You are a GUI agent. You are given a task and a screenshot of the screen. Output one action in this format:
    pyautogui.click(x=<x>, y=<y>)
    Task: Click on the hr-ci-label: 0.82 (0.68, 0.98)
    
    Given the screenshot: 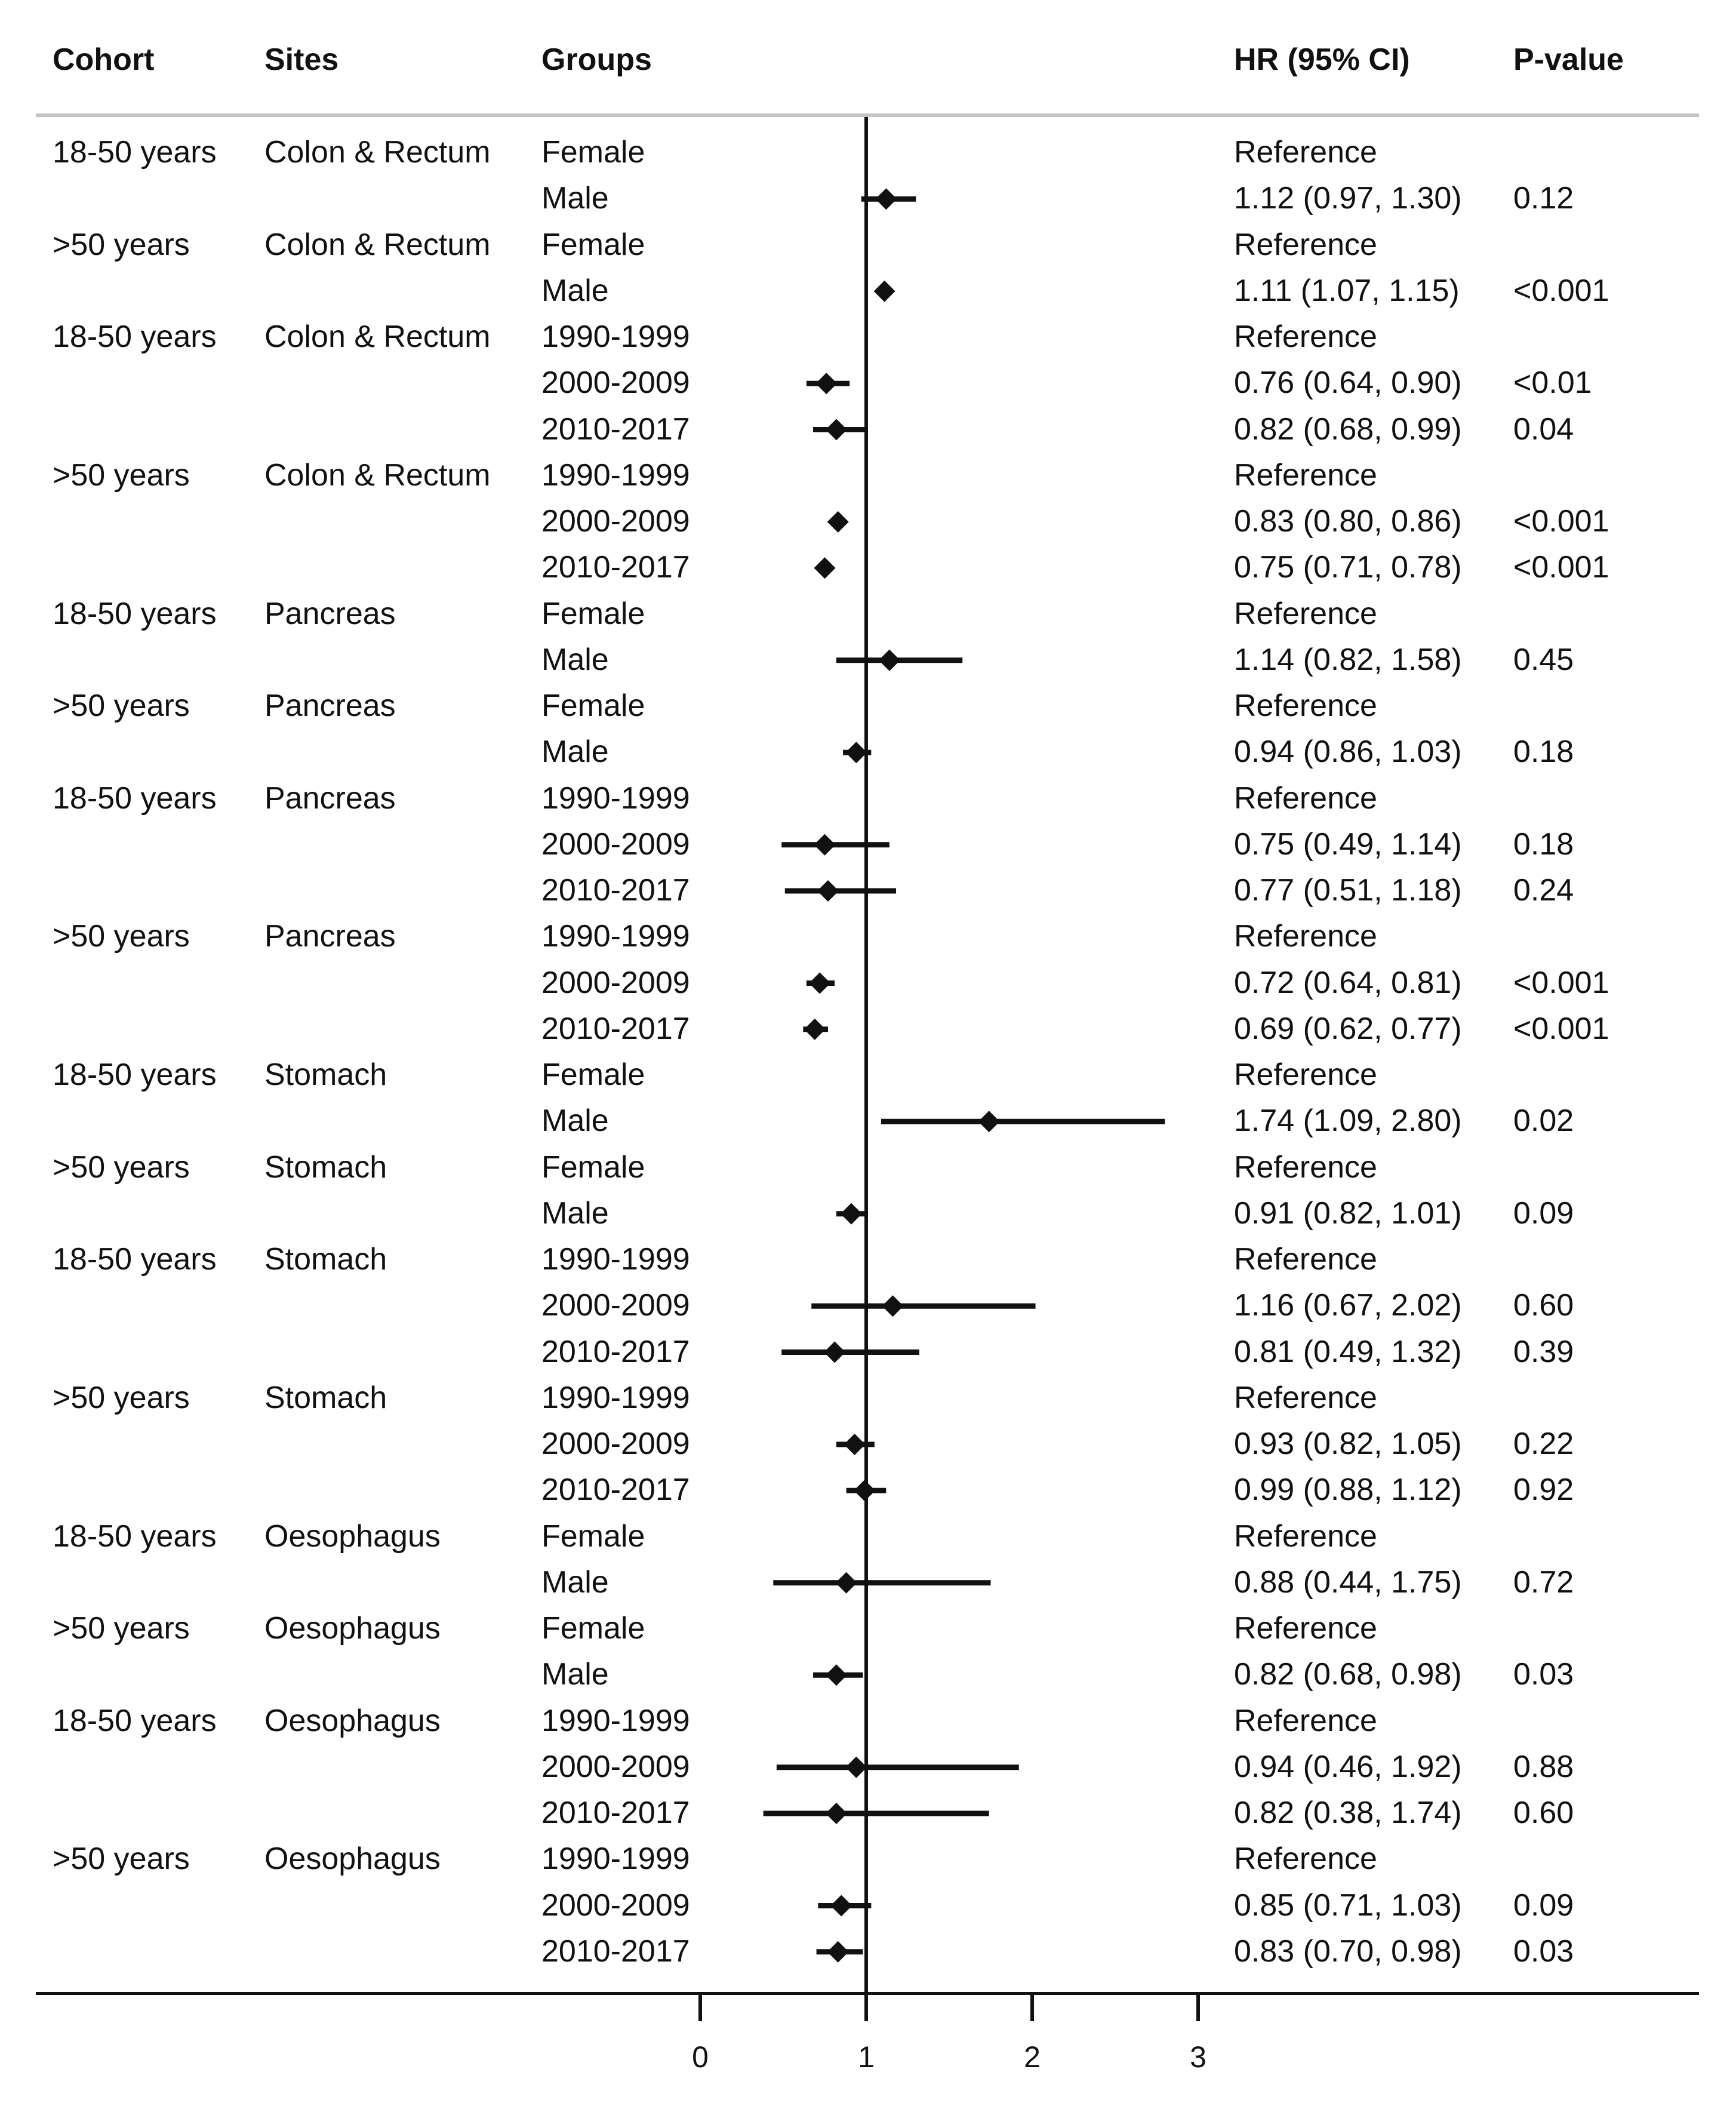 What is the action you would take?
    pyautogui.click(x=1348, y=1675)
    